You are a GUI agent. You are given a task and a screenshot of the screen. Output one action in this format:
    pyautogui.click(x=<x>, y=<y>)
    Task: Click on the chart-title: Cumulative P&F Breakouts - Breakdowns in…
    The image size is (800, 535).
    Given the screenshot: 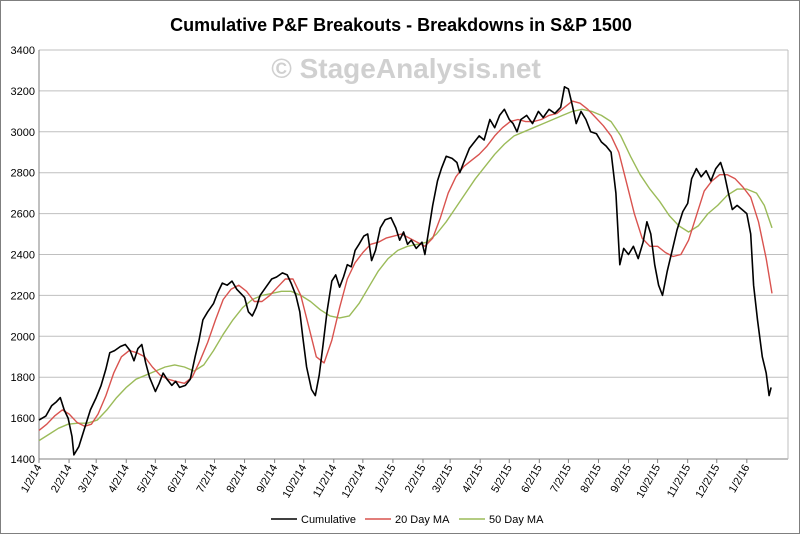 What is the action you would take?
    pyautogui.click(x=401, y=25)
    